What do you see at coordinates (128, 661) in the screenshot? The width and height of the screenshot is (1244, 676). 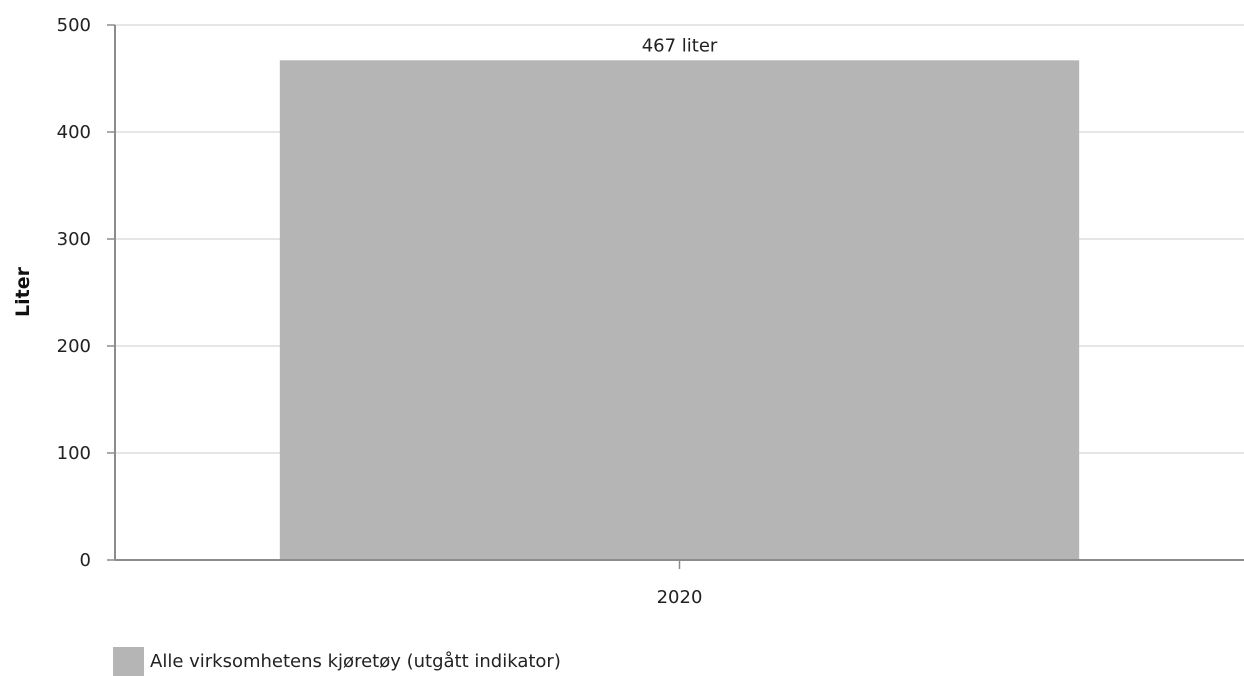 I see `legend-swatch` at bounding box center [128, 661].